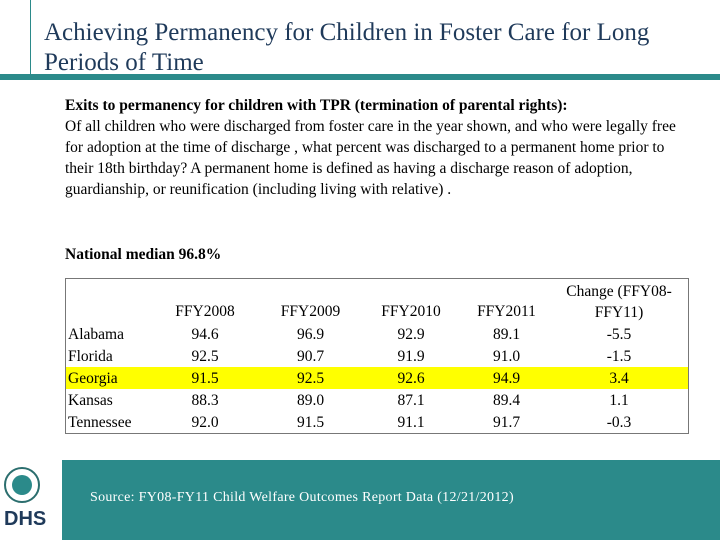 The image size is (720, 540). I want to click on cell: 91.1, so click(411, 422).